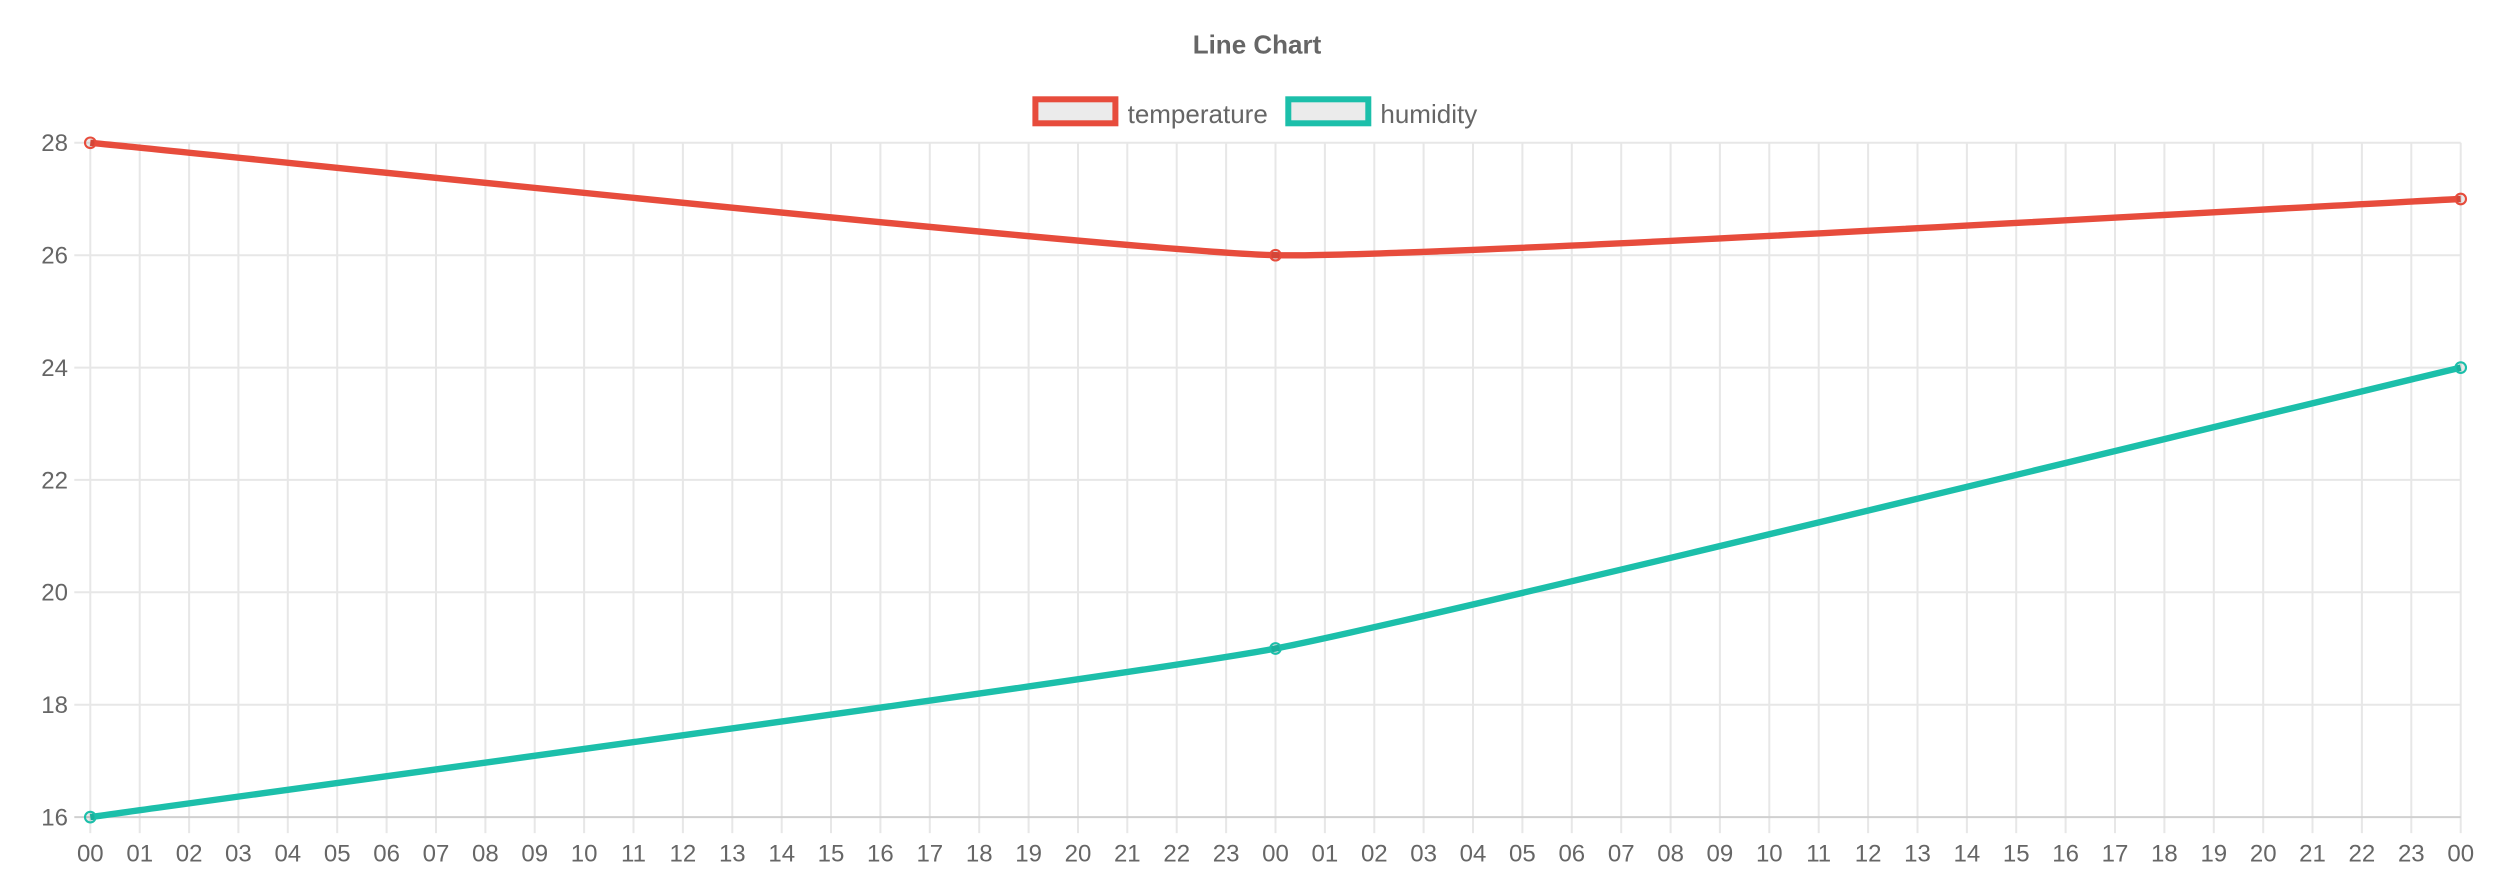  Describe the element at coordinates (1428, 114) in the screenshot. I see `svg-text: humidity` at that location.